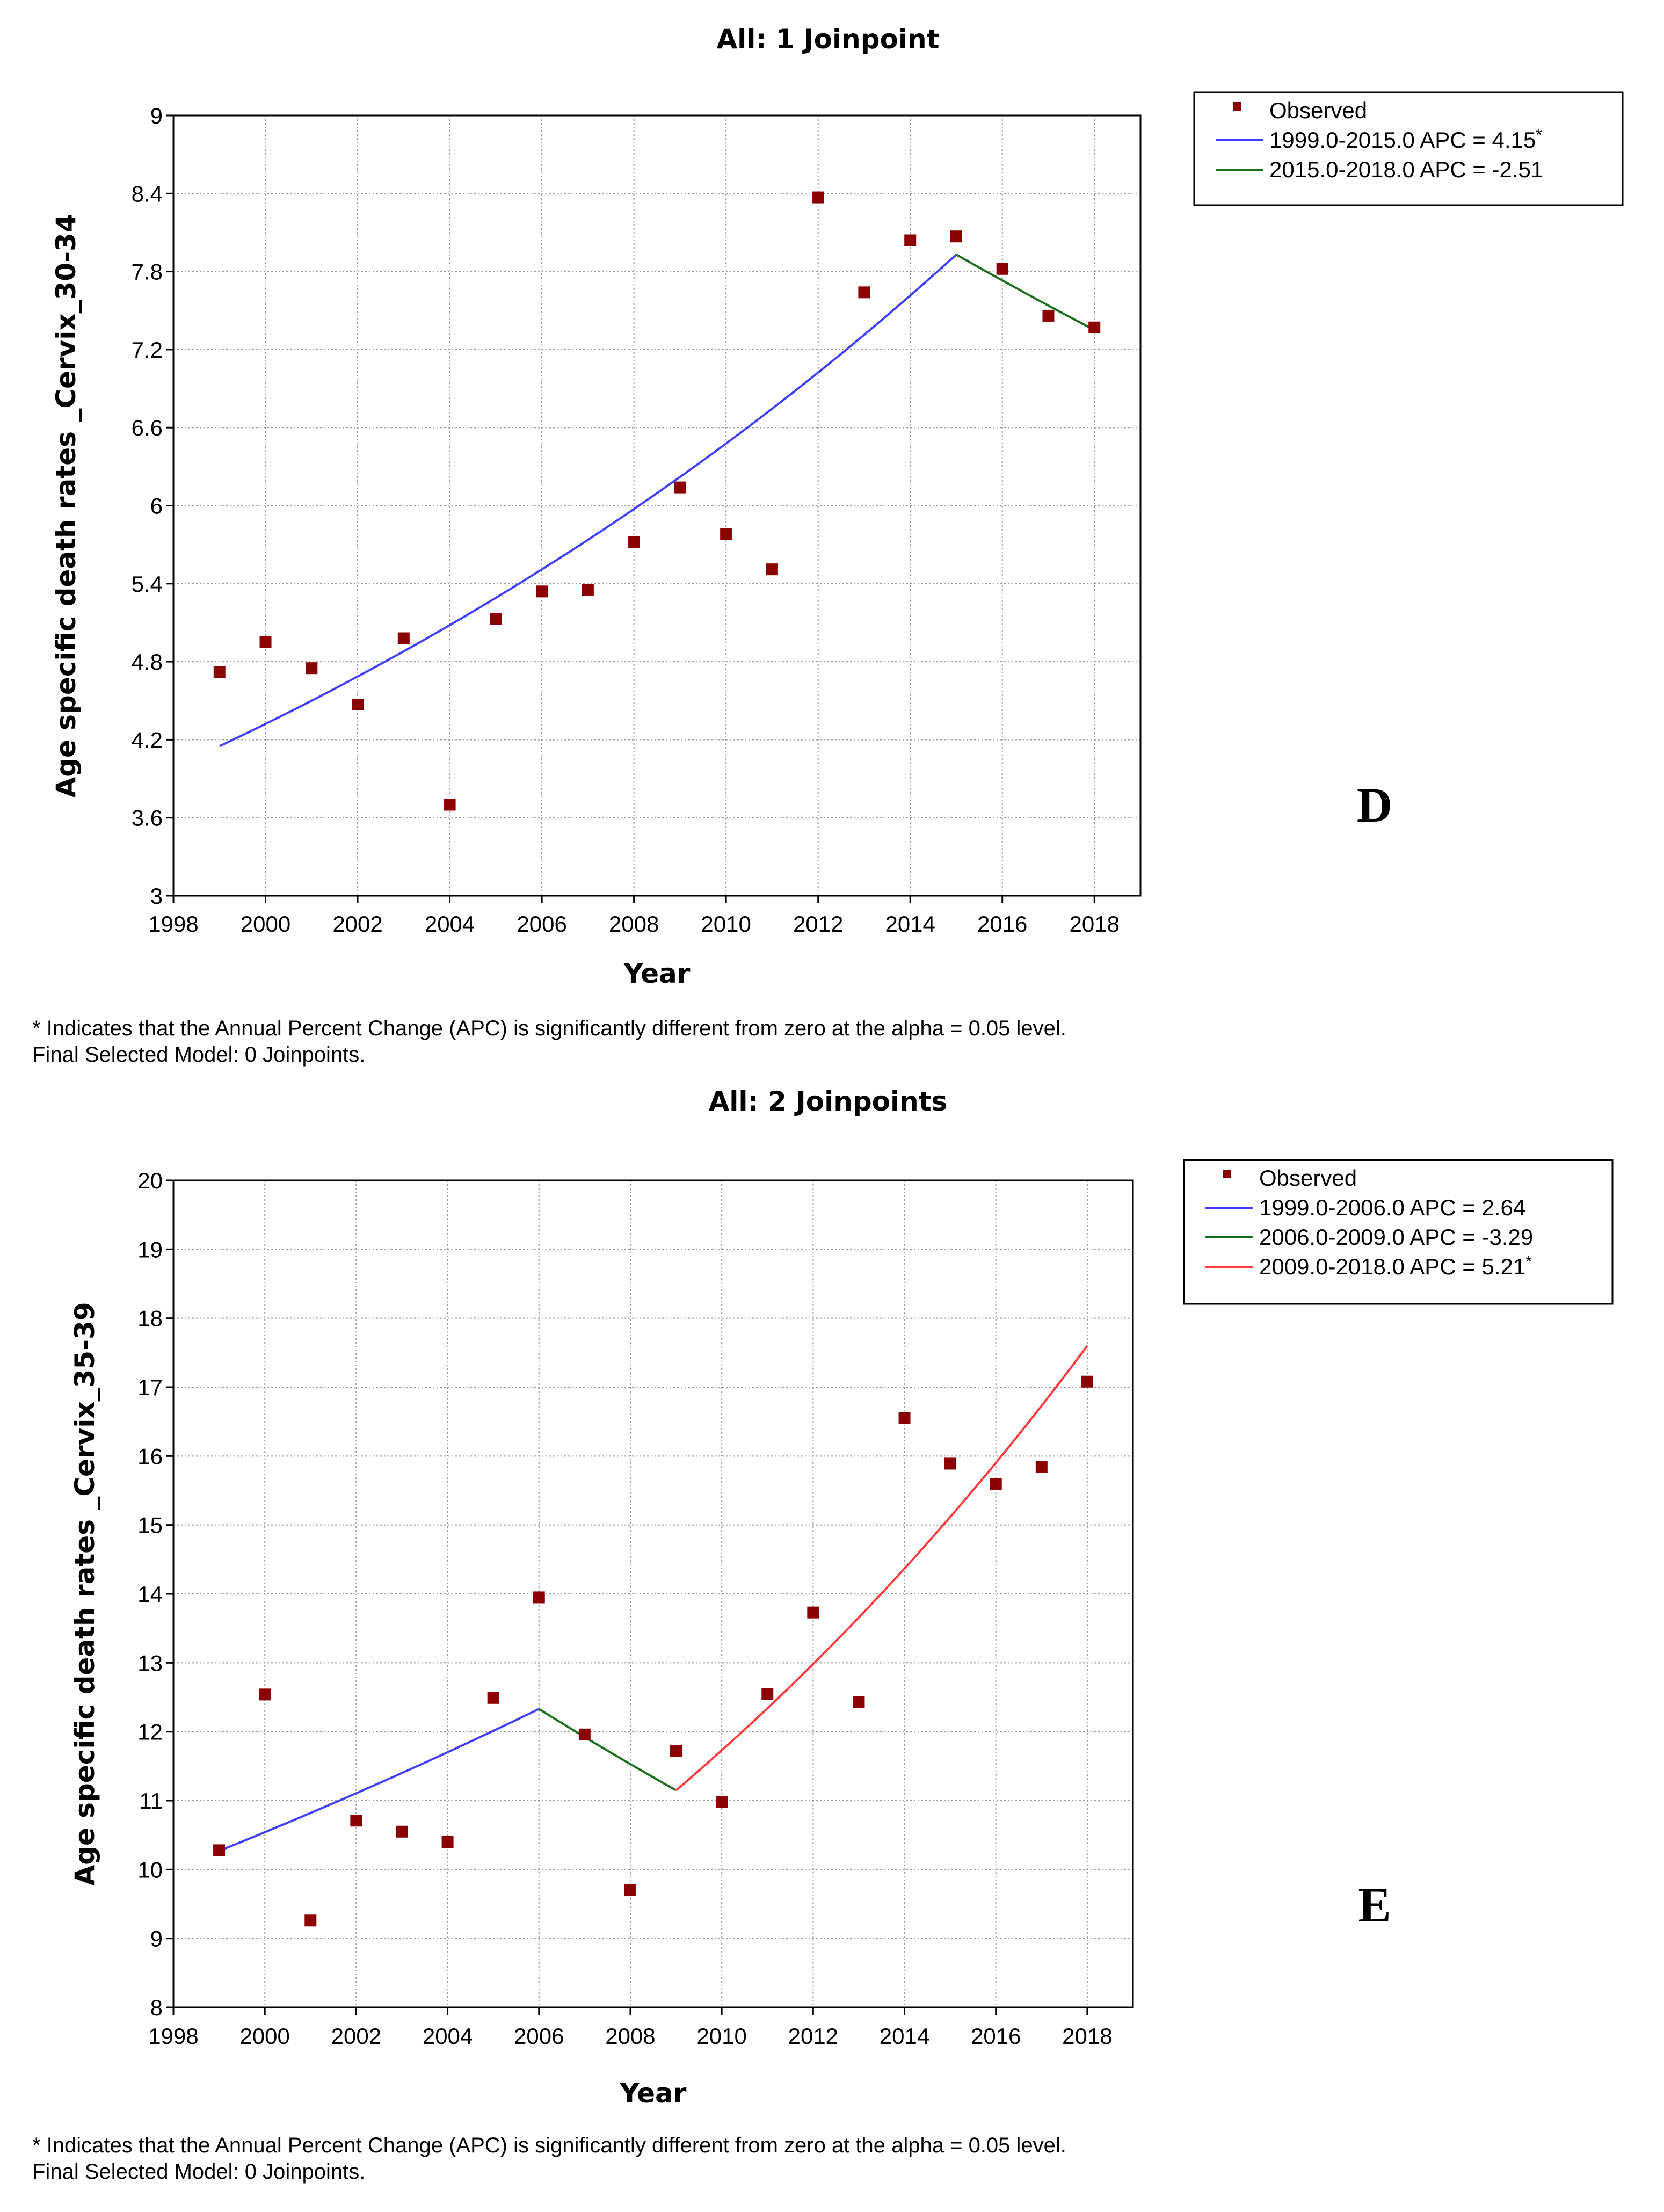  What do you see at coordinates (1237, 106) in the screenshot?
I see `legend-observed-marker` at bounding box center [1237, 106].